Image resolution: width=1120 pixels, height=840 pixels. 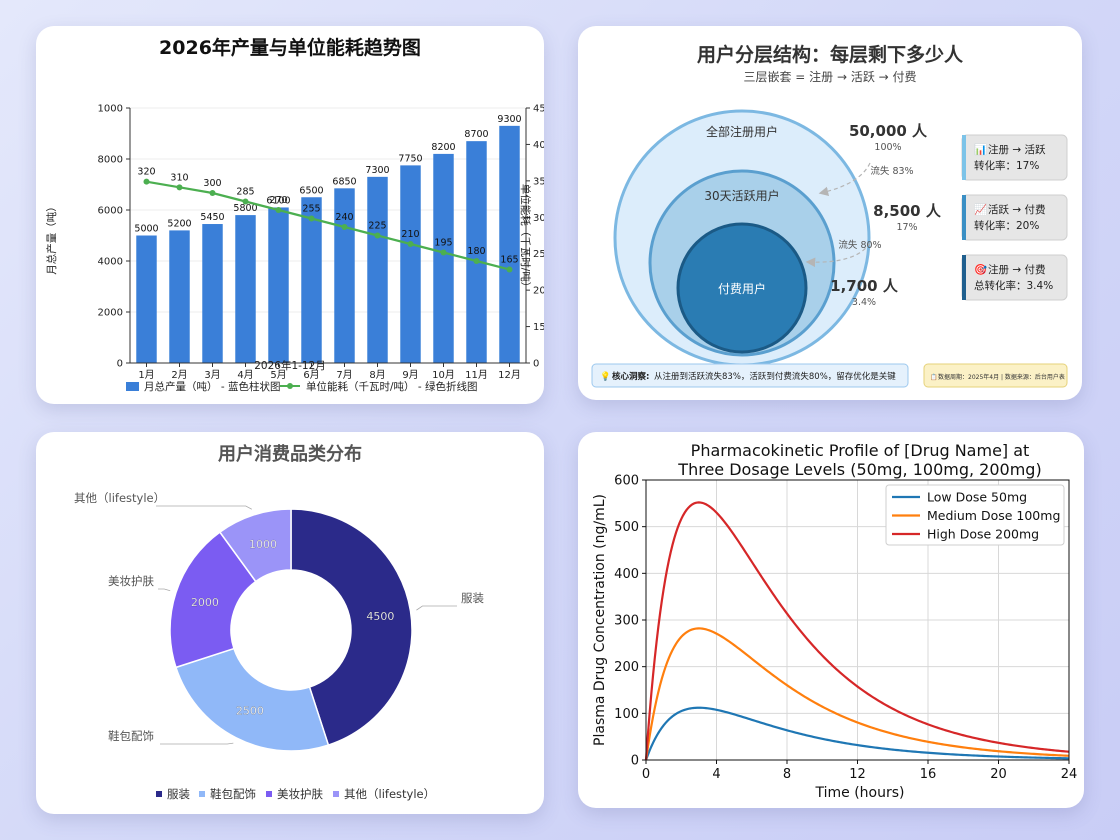 I want to click on right-tick-label: 150, so click(x=538, y=327).